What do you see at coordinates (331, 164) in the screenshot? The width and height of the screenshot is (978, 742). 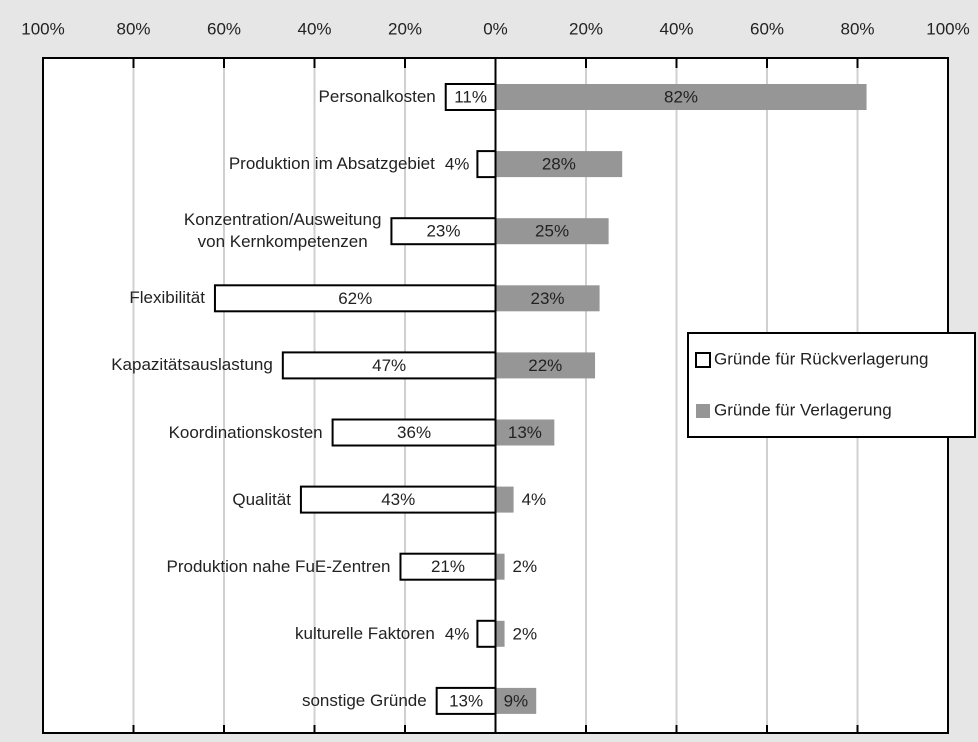 I see `category-label: Produktion im Absatzgebiet` at bounding box center [331, 164].